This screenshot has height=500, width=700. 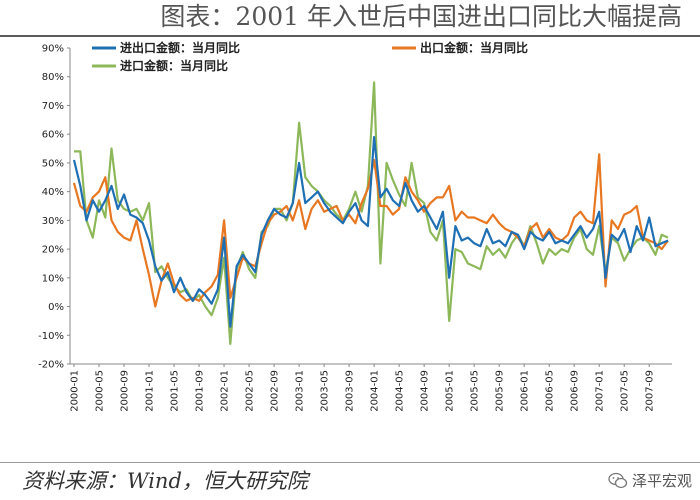 I want to click on chart-title: 图表：2001 年入世后中国进出口同比大幅提高, so click(x=421, y=16).